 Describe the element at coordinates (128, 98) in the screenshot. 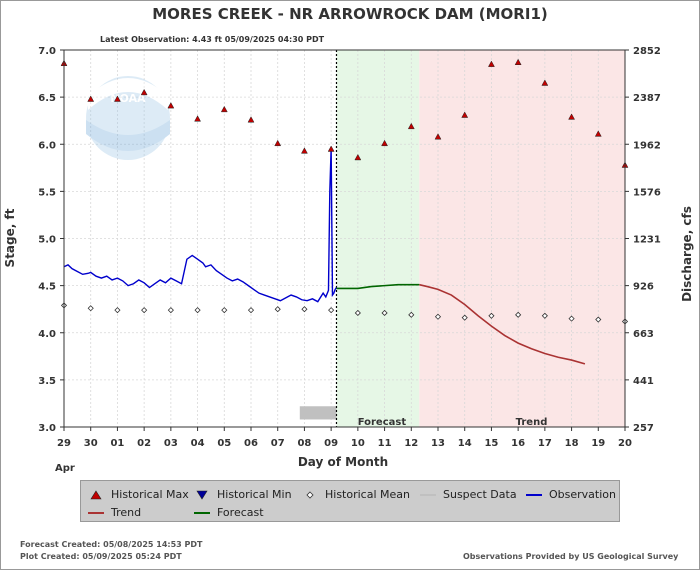

I see `logo-text: NOAA` at that location.